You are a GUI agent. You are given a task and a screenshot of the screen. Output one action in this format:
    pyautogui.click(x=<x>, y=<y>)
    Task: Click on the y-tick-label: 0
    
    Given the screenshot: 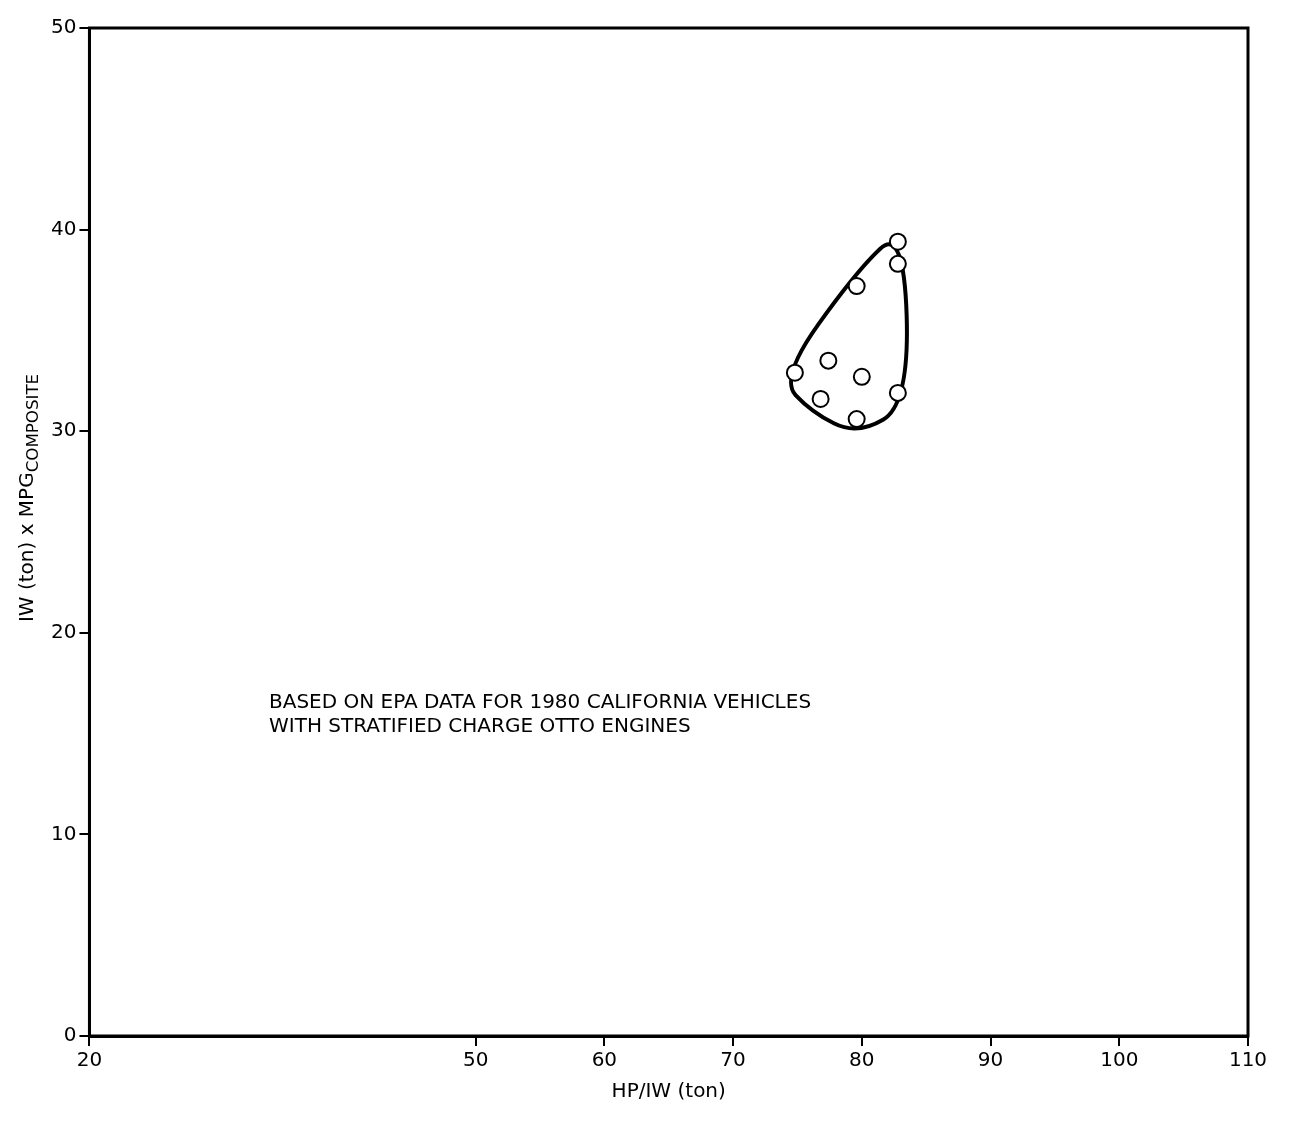 What is the action you would take?
    pyautogui.click(x=70, y=1034)
    